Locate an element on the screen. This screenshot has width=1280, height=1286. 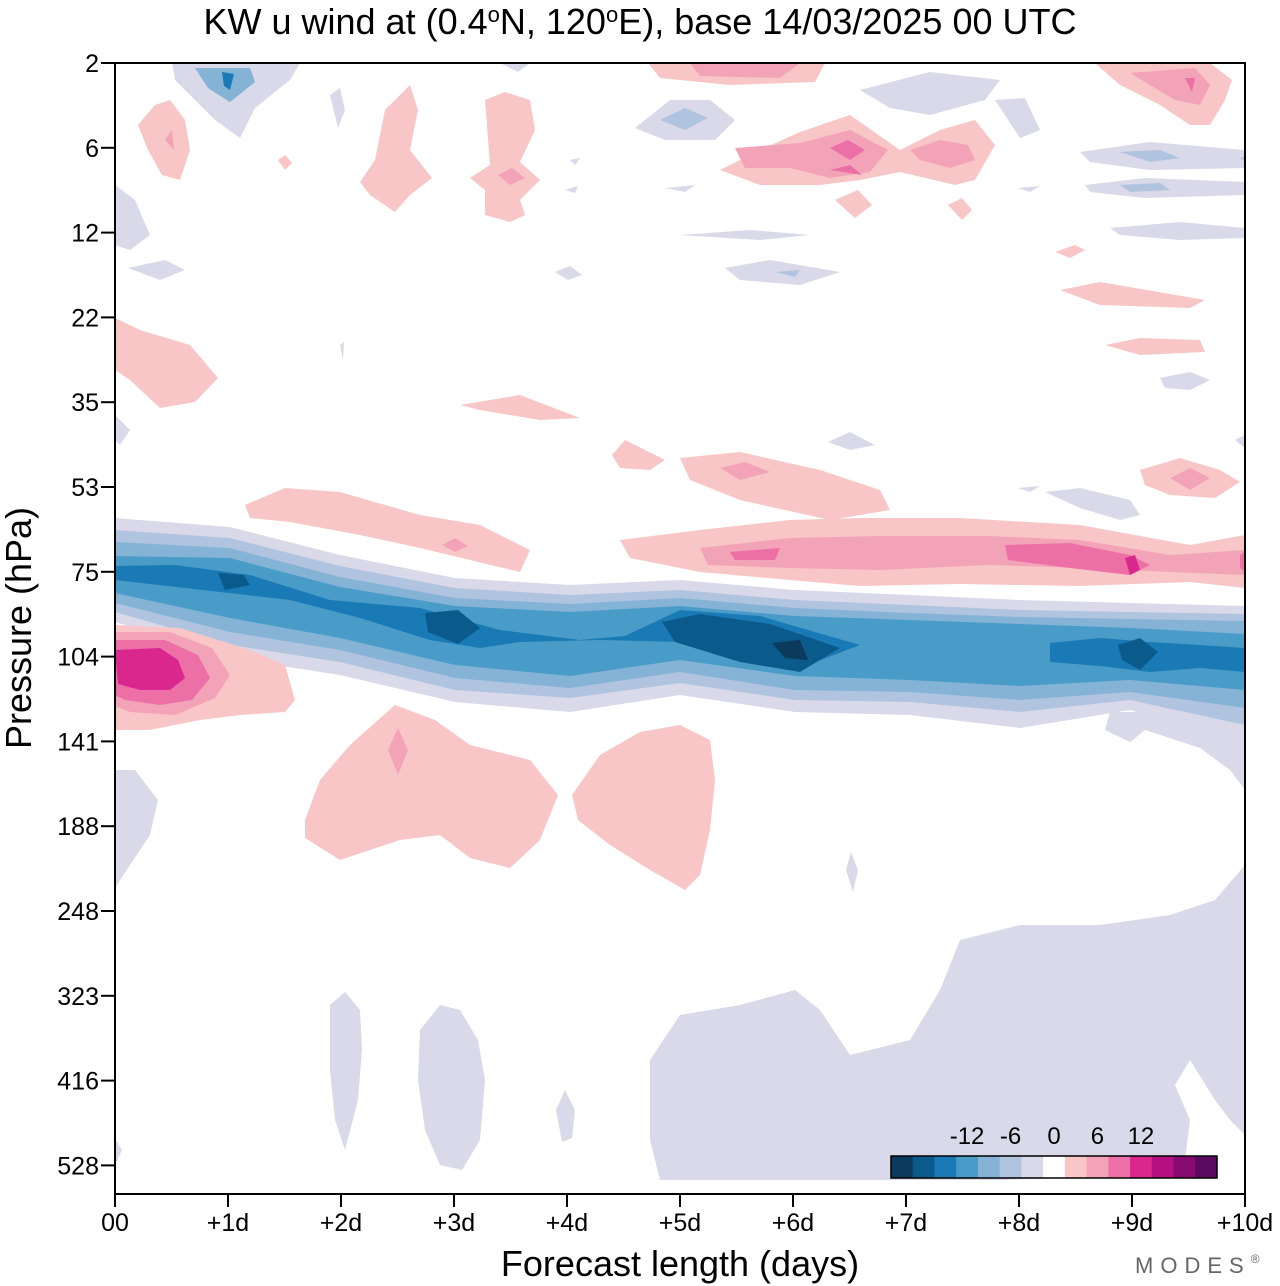
y-tick-label: 141 is located at coordinates (78, 742).